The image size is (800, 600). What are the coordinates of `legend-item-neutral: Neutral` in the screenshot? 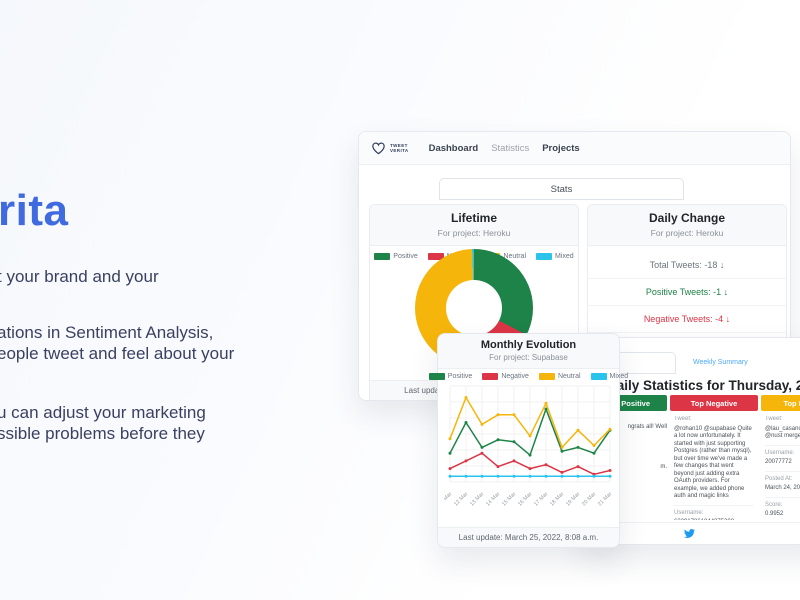 It's located at (559, 376).